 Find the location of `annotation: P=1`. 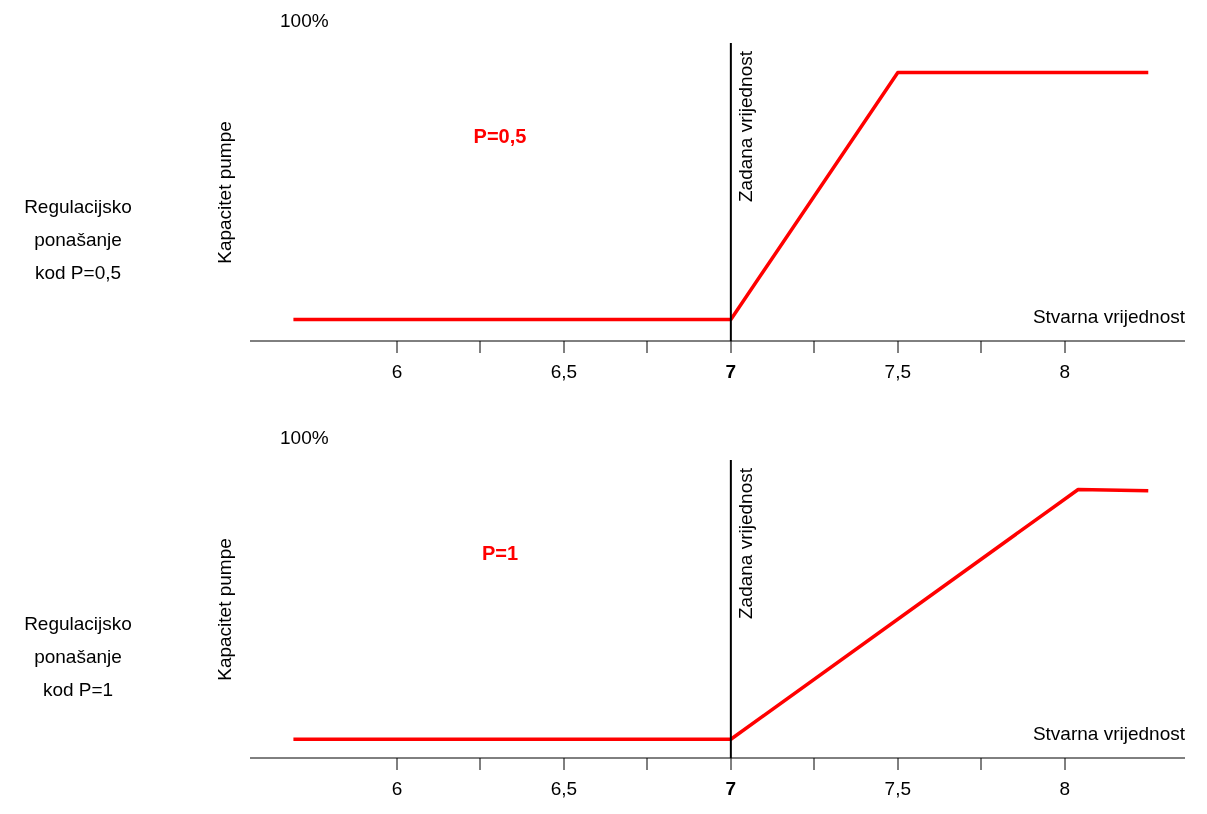

annotation: P=1 is located at coordinates (500, 553).